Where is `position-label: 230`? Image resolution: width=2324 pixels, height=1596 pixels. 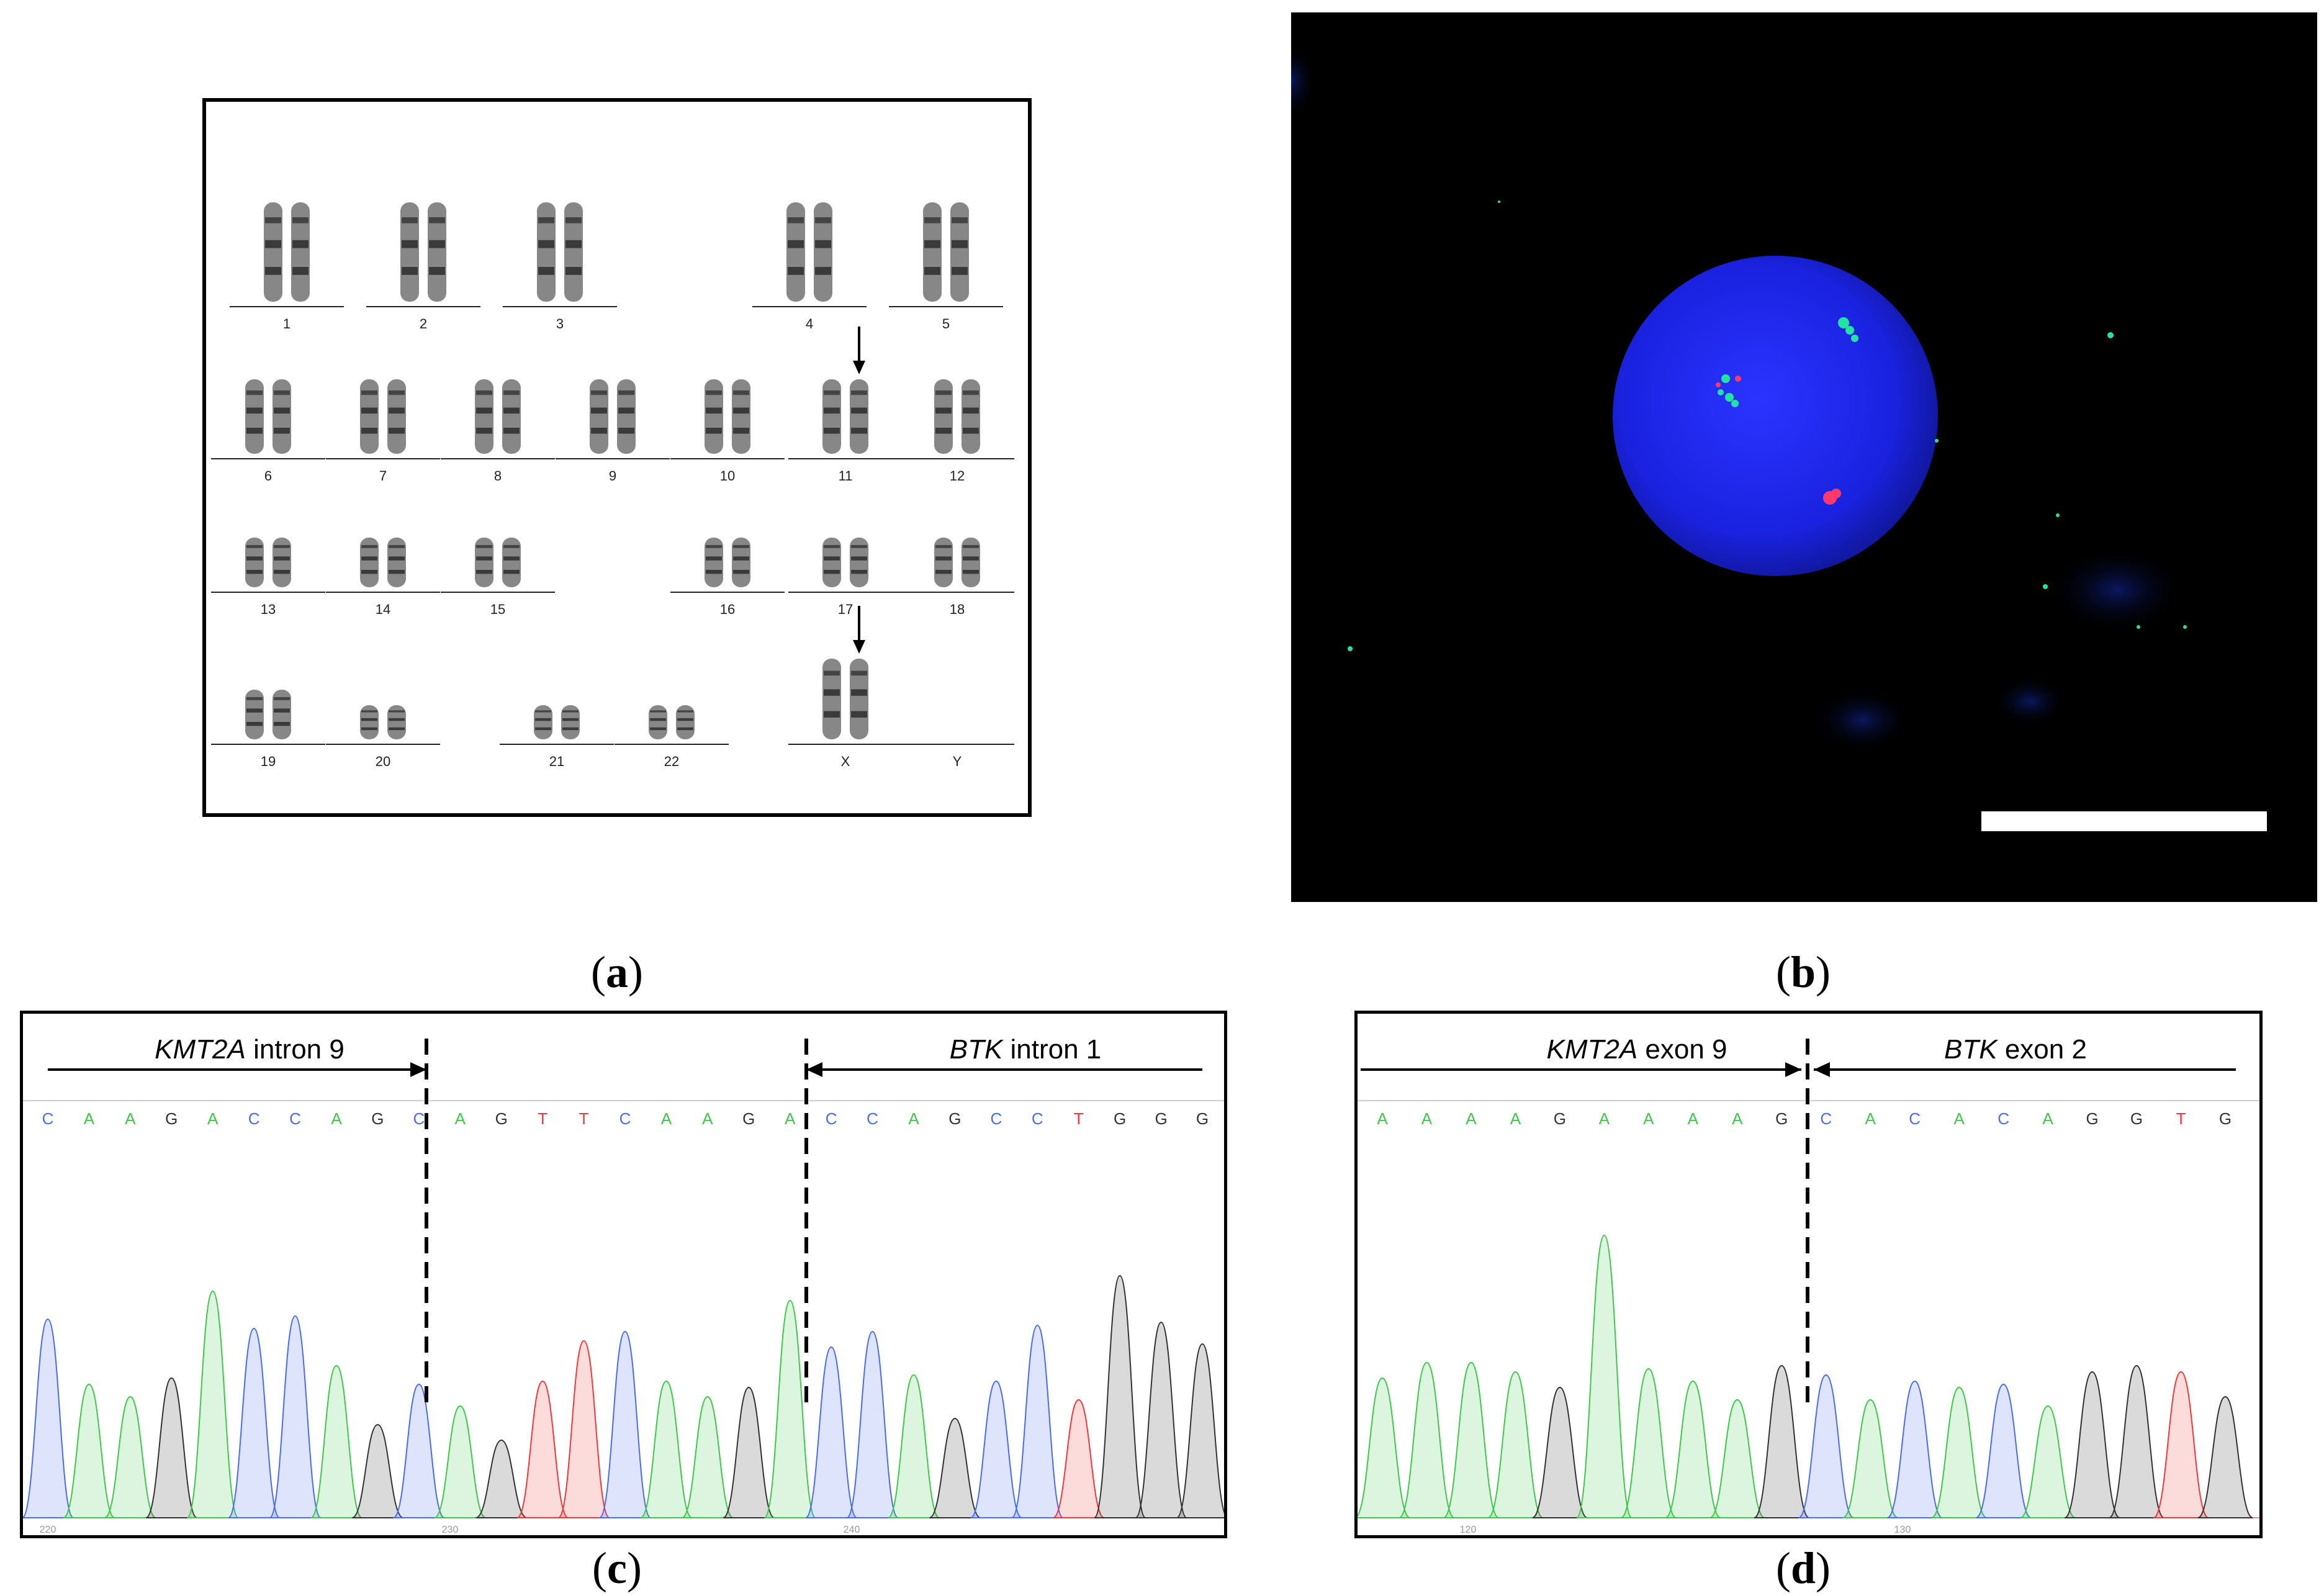
position-label: 230 is located at coordinates (450, 1530).